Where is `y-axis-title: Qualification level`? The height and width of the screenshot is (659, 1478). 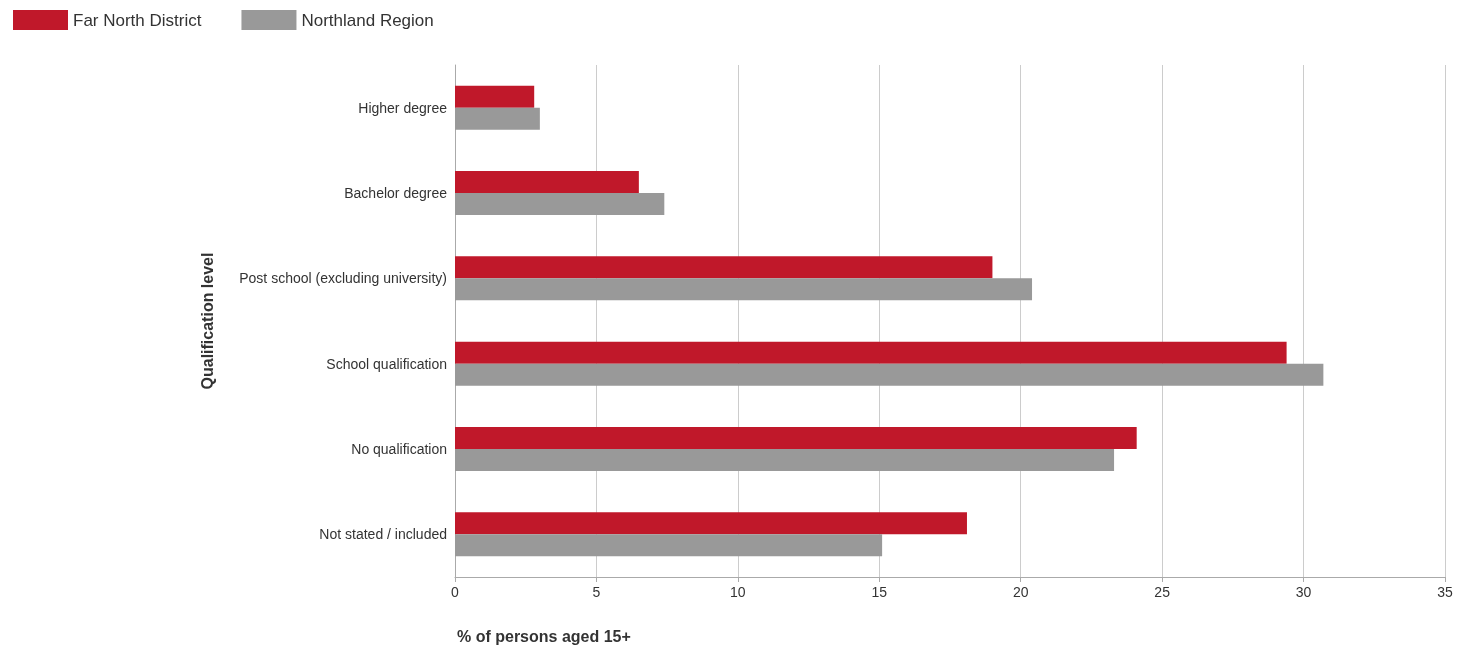
y-axis-title: Qualification level is located at coordinates (207, 321).